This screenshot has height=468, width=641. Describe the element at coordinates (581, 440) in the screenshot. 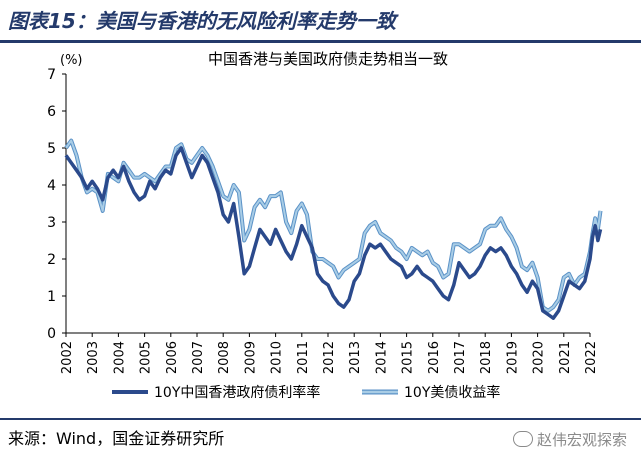

I see `watermark-text: 赵伟宏观探索` at that location.